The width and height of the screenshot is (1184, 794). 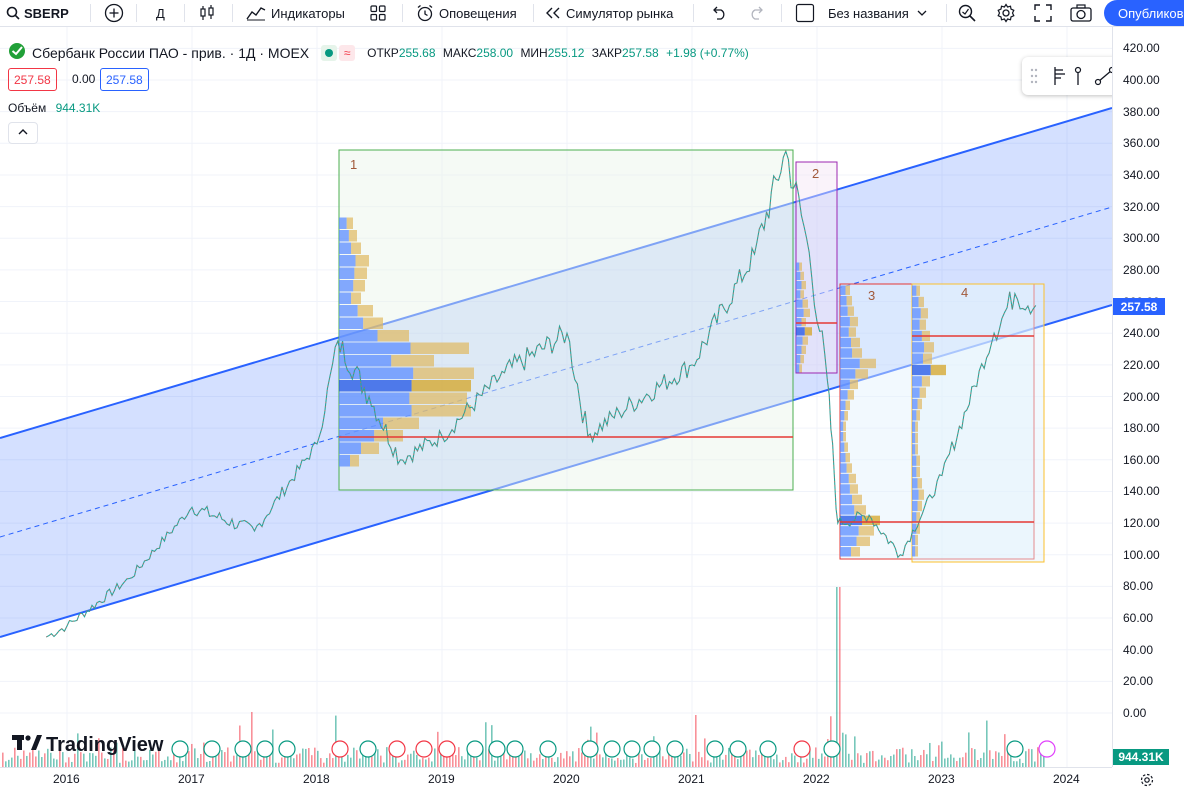 What do you see at coordinates (609, 13) in the screenshot?
I see `replay-button: Симулятор рынка` at bounding box center [609, 13].